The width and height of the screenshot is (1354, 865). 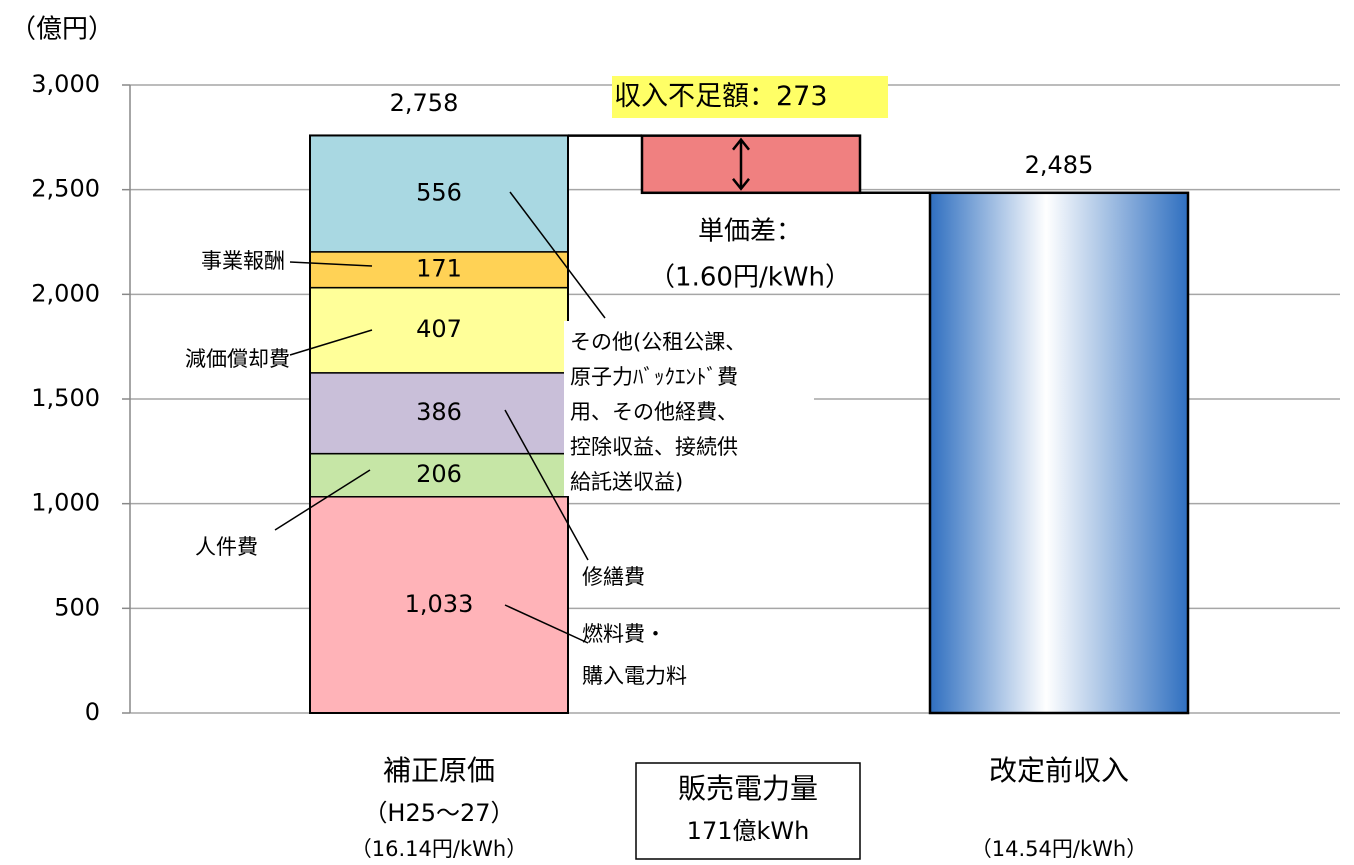 I want to click on segment-name: 原子力ﾊﾞｯｸｴﾝﾄﾞ費, so click(x=654, y=377).